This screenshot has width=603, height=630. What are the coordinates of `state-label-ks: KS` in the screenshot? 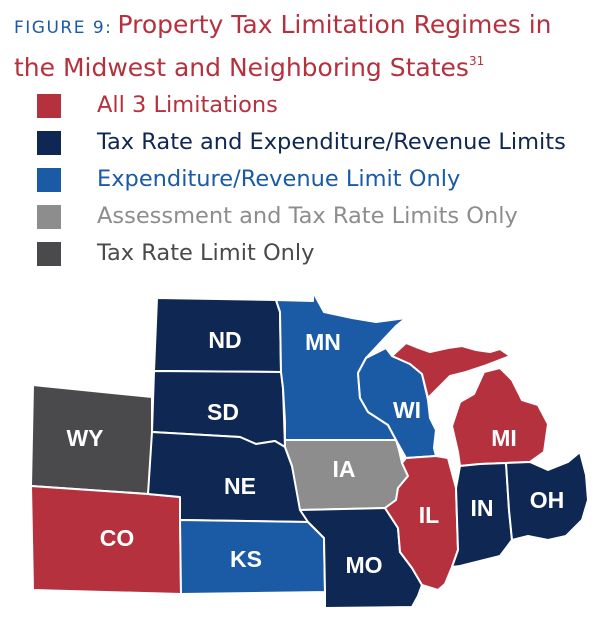 It's located at (246, 559).